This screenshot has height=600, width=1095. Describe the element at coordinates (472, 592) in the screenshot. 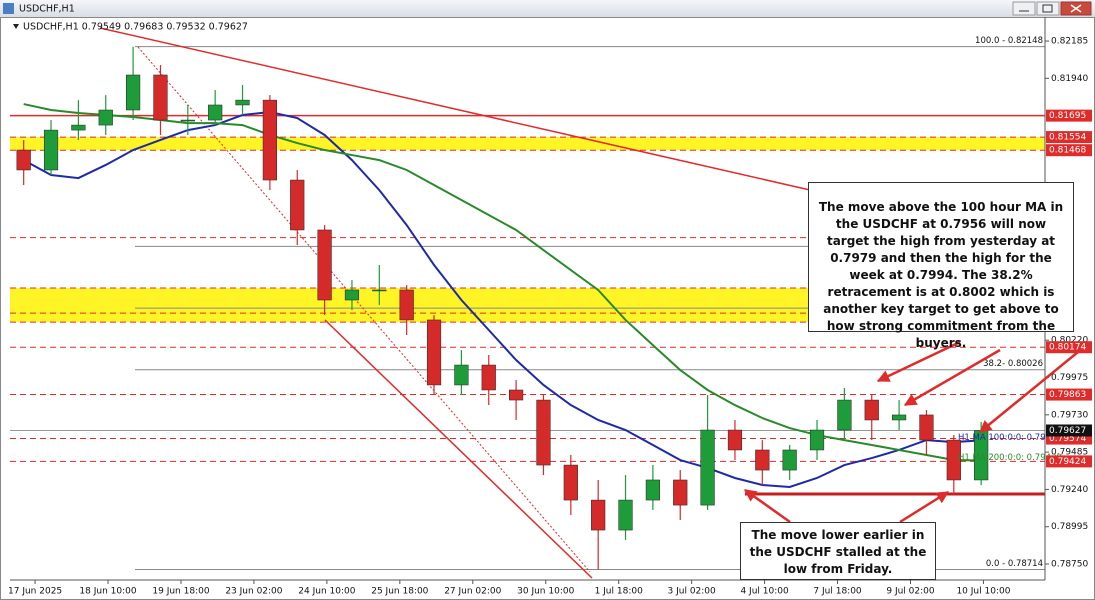

I see `x-tick-label: 27 Jun 02:00` at that location.